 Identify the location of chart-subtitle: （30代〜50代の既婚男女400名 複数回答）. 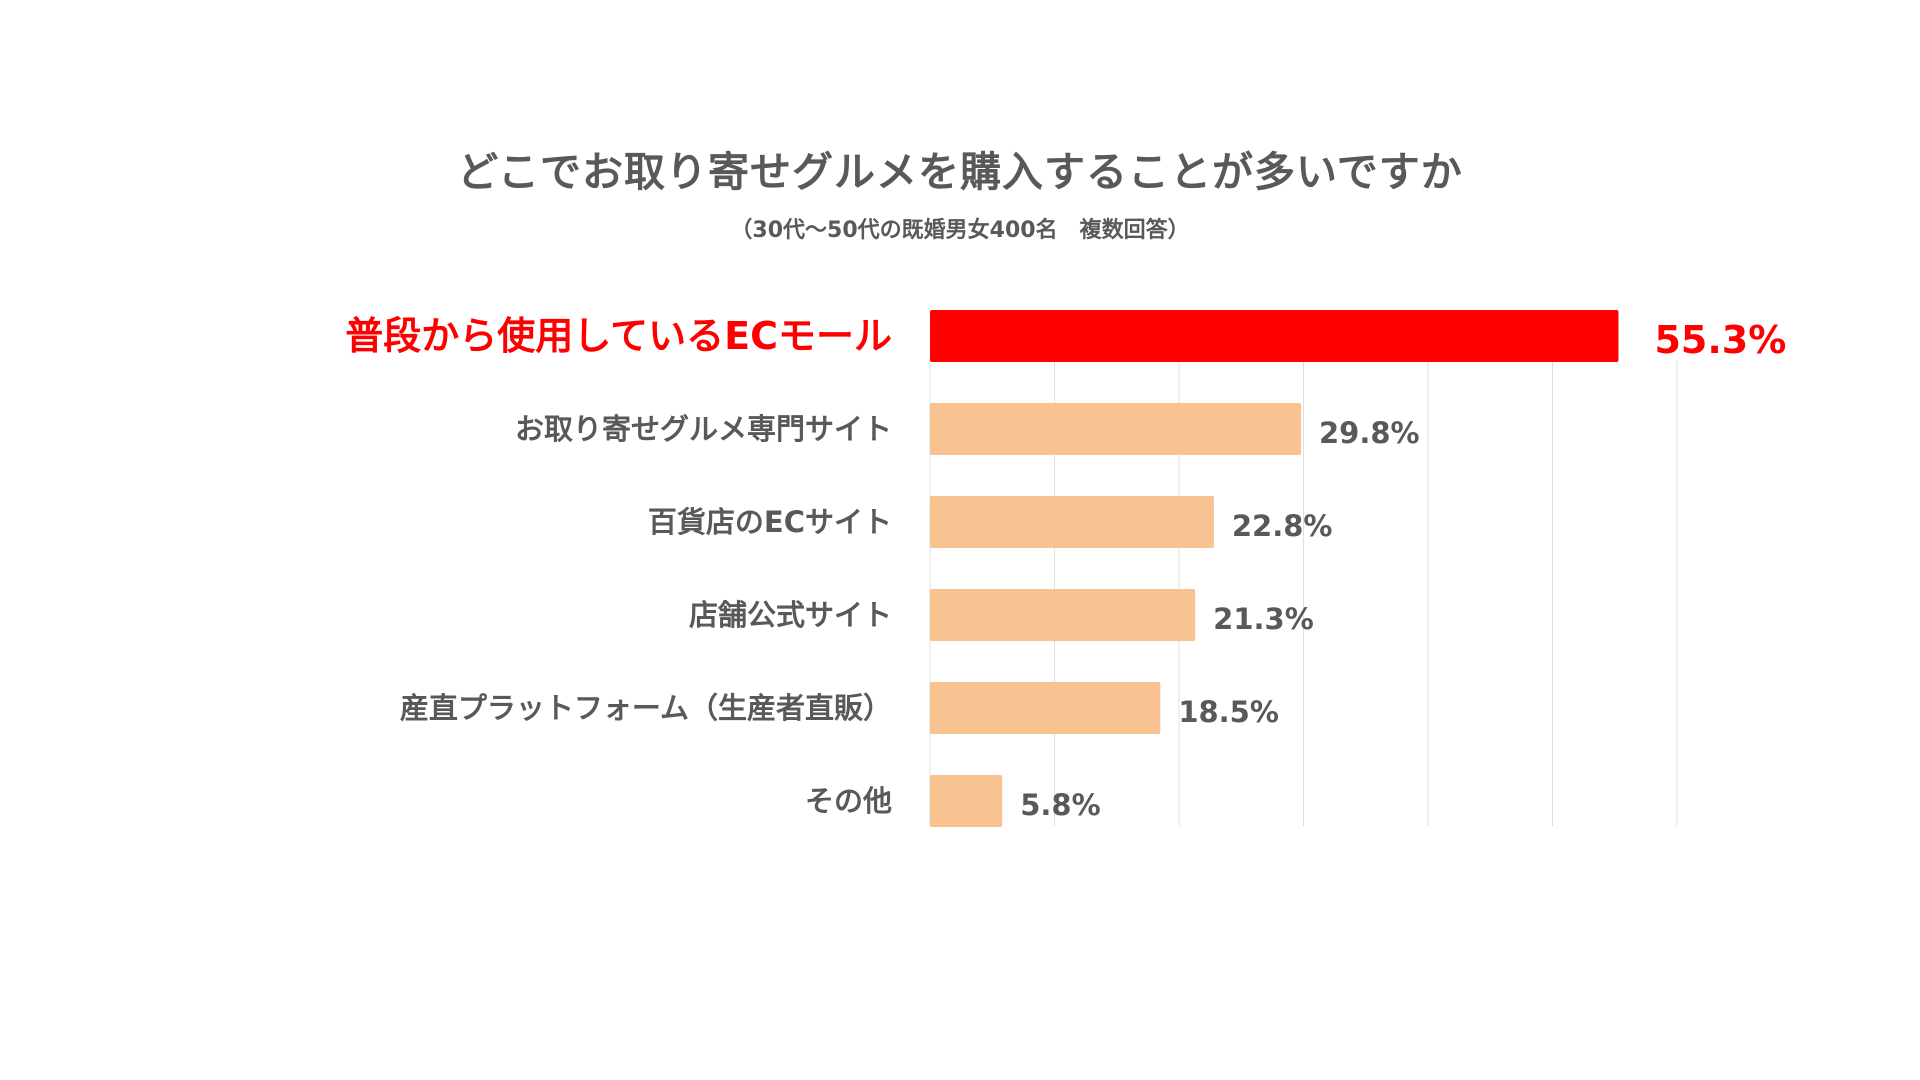
(960, 230).